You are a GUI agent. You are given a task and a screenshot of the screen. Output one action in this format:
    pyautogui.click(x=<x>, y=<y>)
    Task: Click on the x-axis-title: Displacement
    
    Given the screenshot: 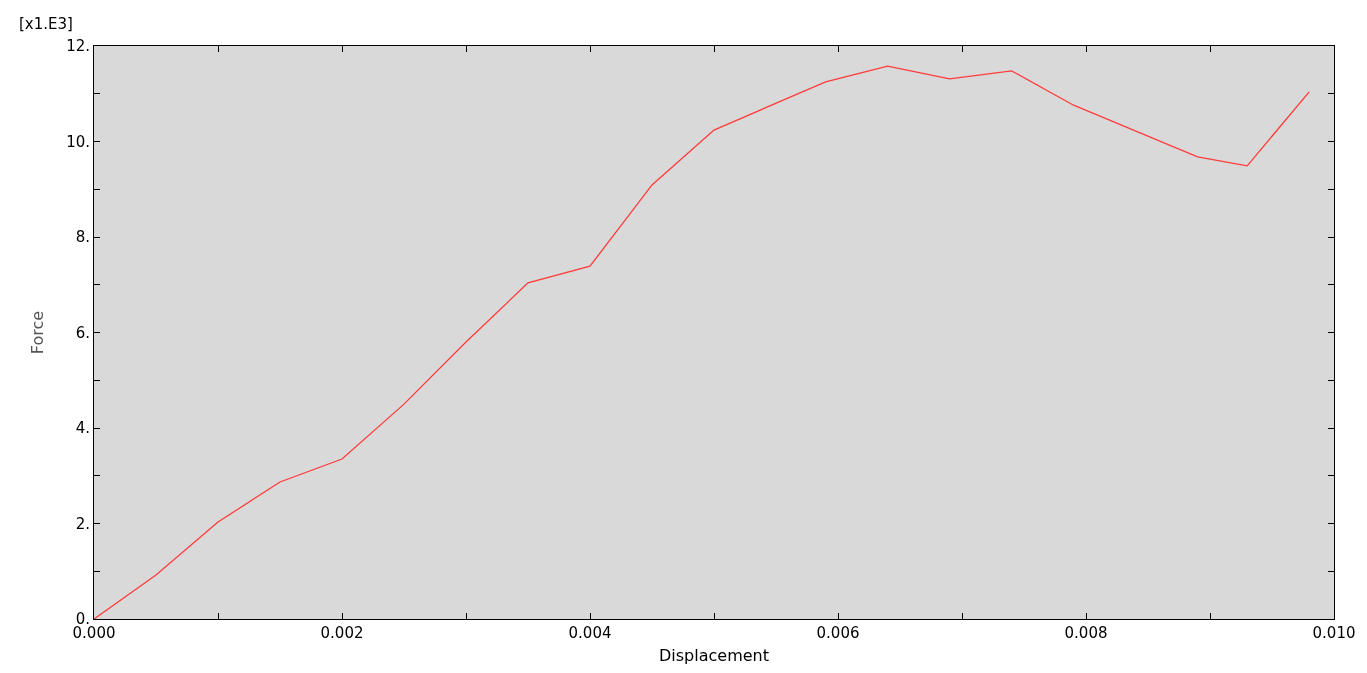 What is the action you would take?
    pyautogui.click(x=714, y=655)
    